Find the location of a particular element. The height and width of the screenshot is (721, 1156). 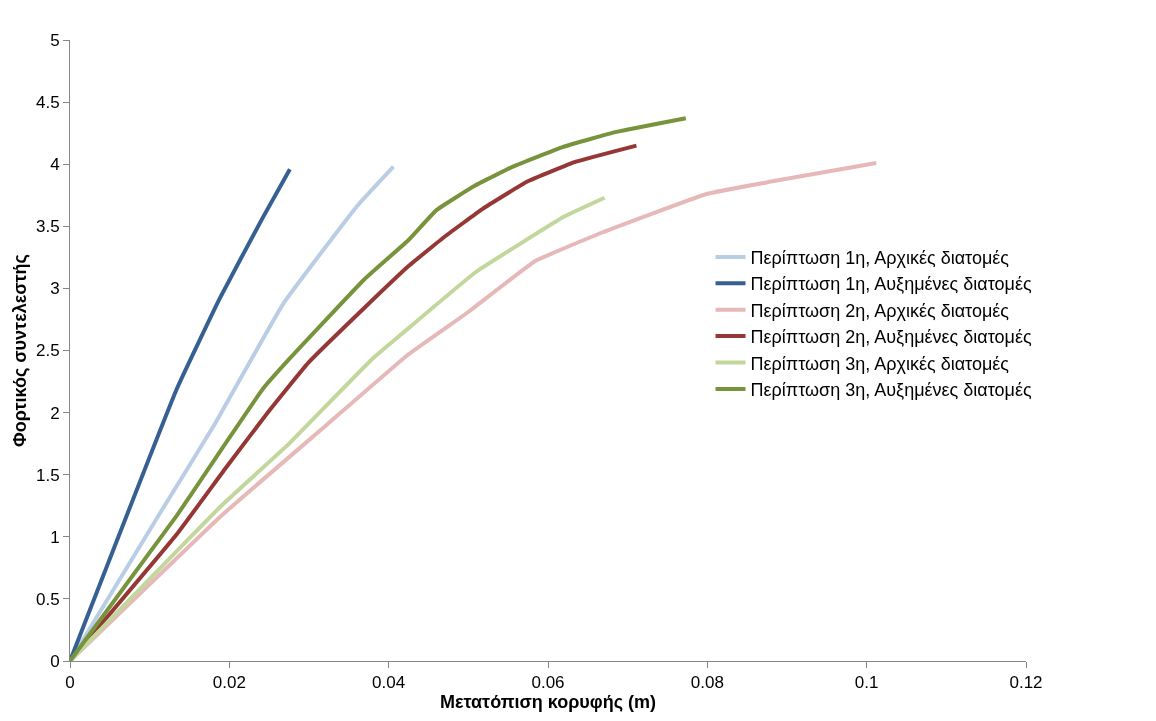

y-tick-label: 0 is located at coordinates (55, 661).